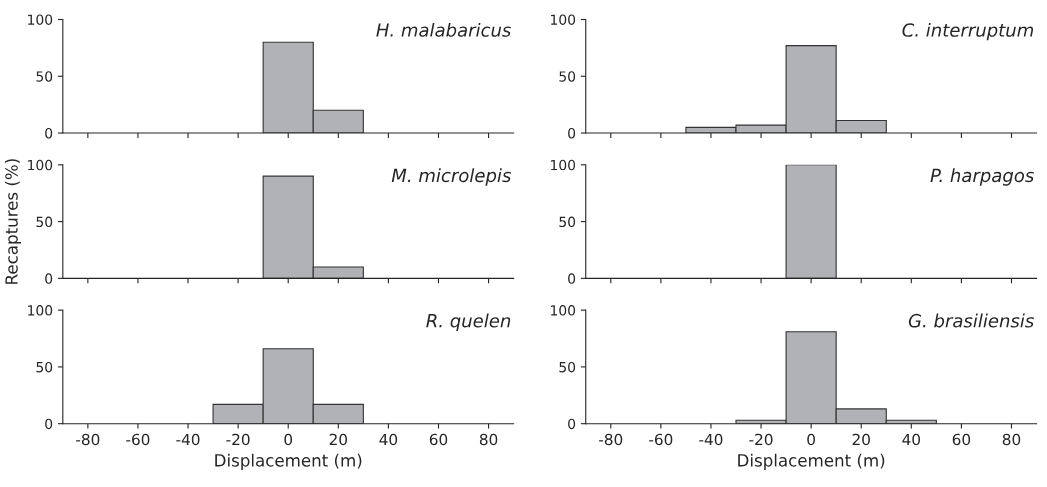 This screenshot has height=487, width=1047. I want to click on chart-title: P. harpagos, so click(982, 177).